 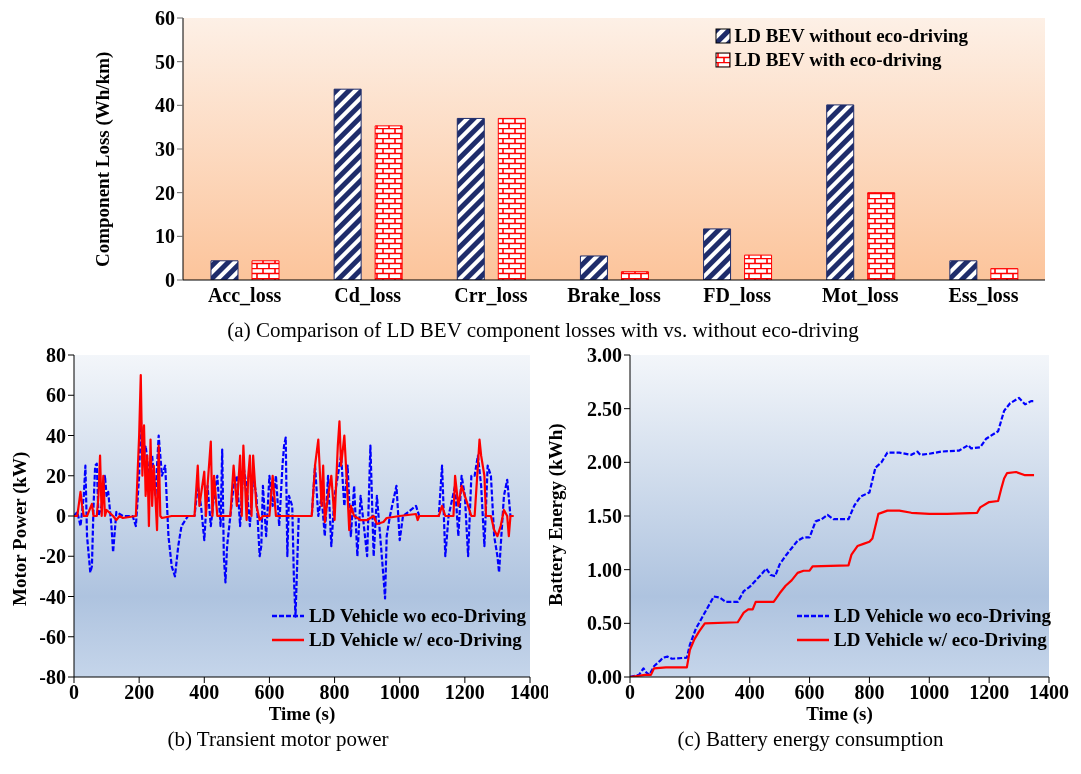 I want to click on line-series, so click(x=294, y=456).